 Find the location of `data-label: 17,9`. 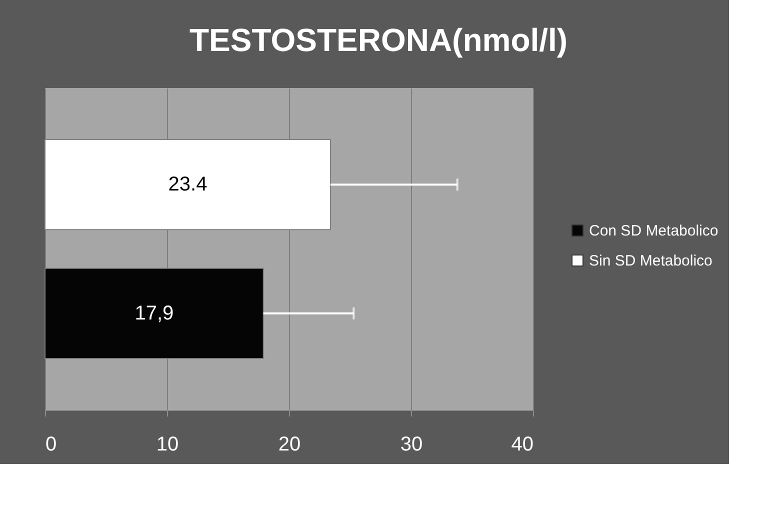

data-label: 17,9 is located at coordinates (154, 313).